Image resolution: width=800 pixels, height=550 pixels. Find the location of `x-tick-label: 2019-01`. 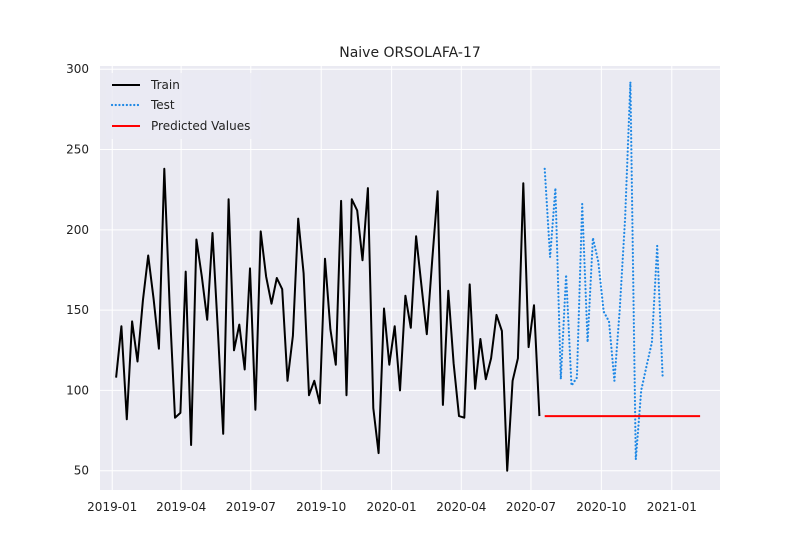

x-tick-label: 2019-01 is located at coordinates (112, 507).